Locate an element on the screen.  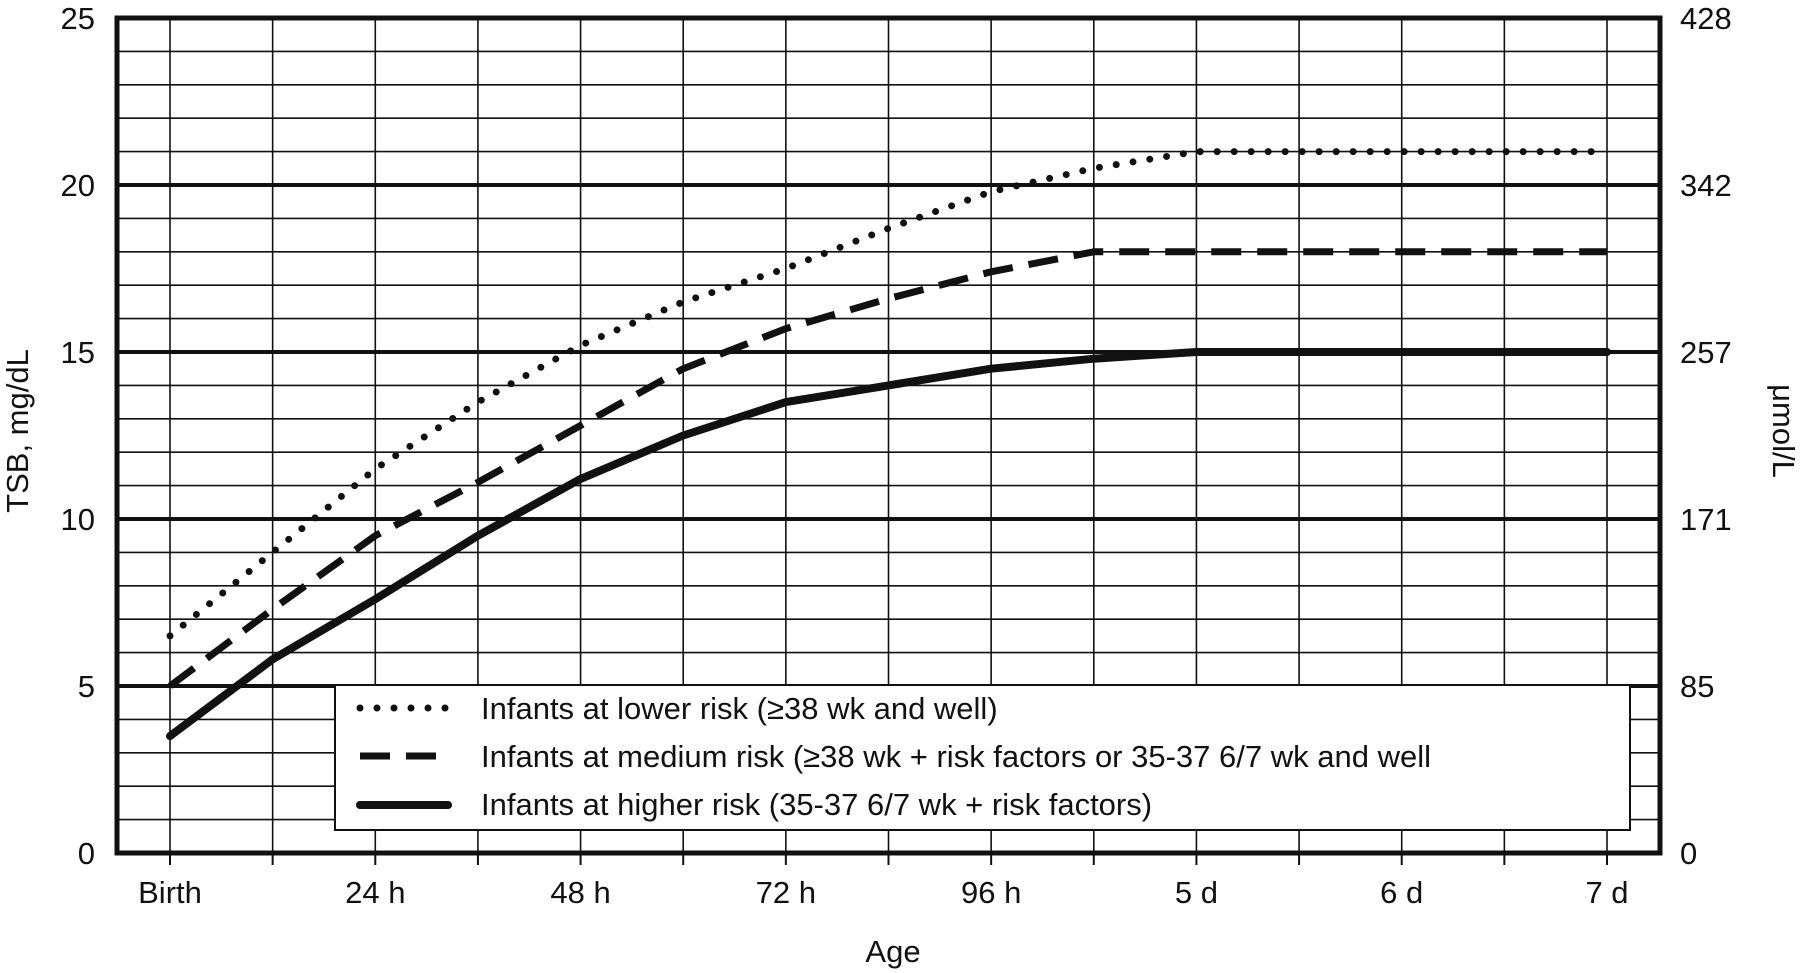
x-tick-label: 6 d is located at coordinates (1401, 892).